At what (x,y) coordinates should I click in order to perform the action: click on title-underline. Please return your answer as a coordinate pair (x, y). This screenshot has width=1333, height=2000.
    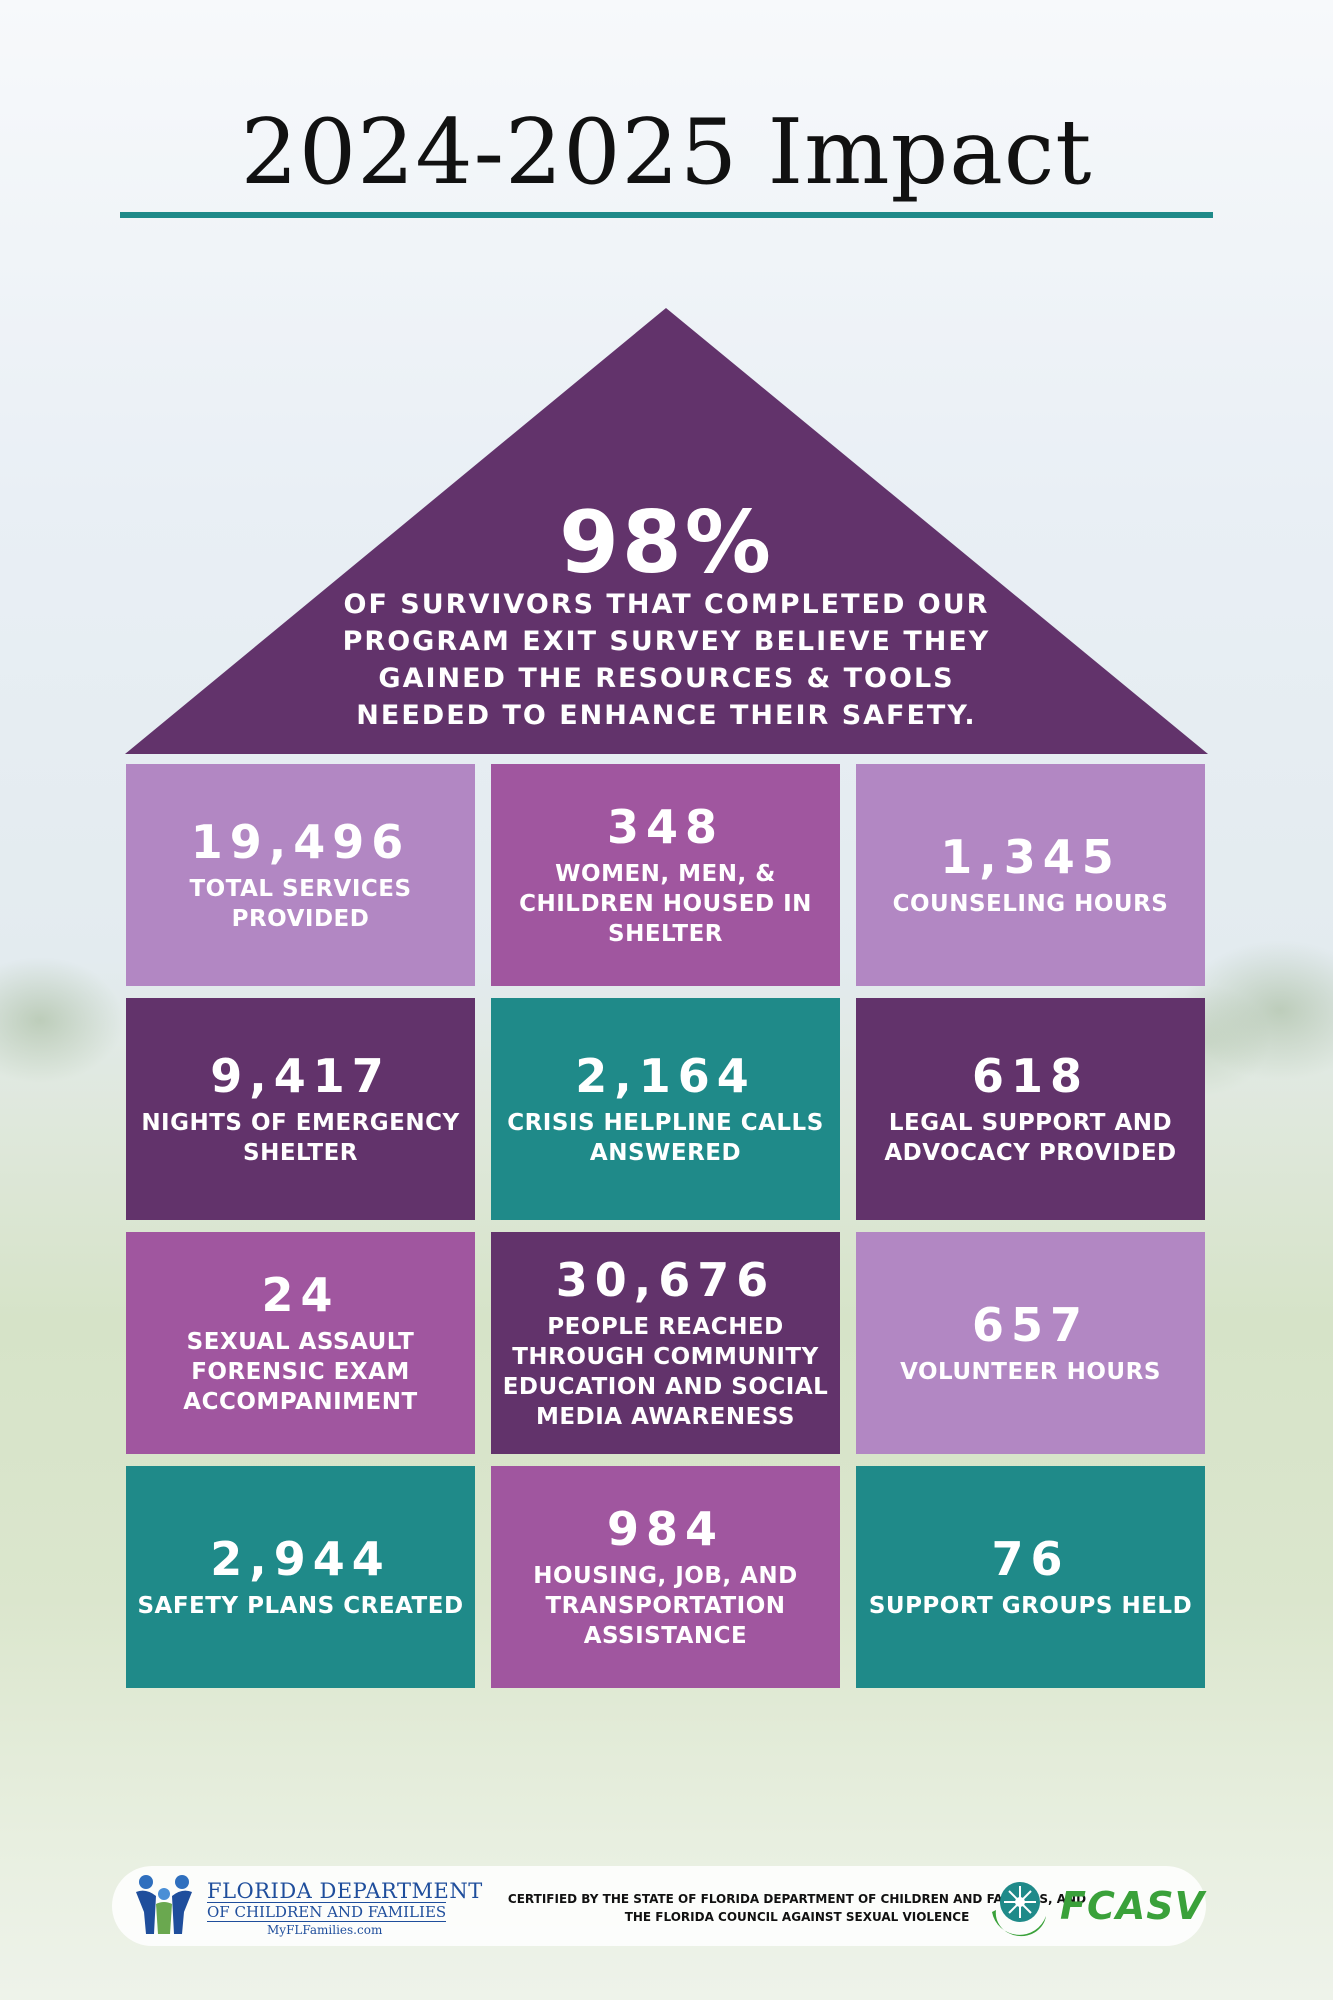
    Looking at the image, I should click on (666, 215).